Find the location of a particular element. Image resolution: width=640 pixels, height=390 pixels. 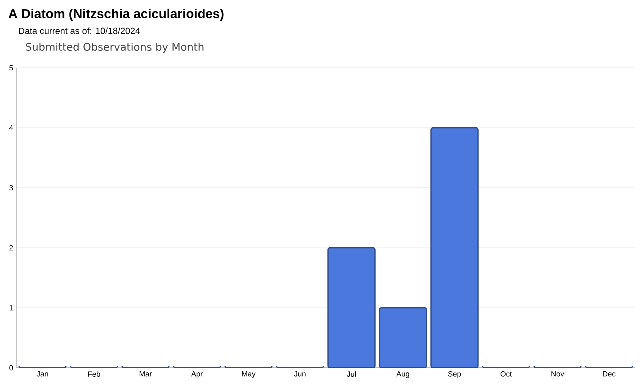

chart-subtitle: Data current as of: 10/18/2024 is located at coordinates (79, 31).